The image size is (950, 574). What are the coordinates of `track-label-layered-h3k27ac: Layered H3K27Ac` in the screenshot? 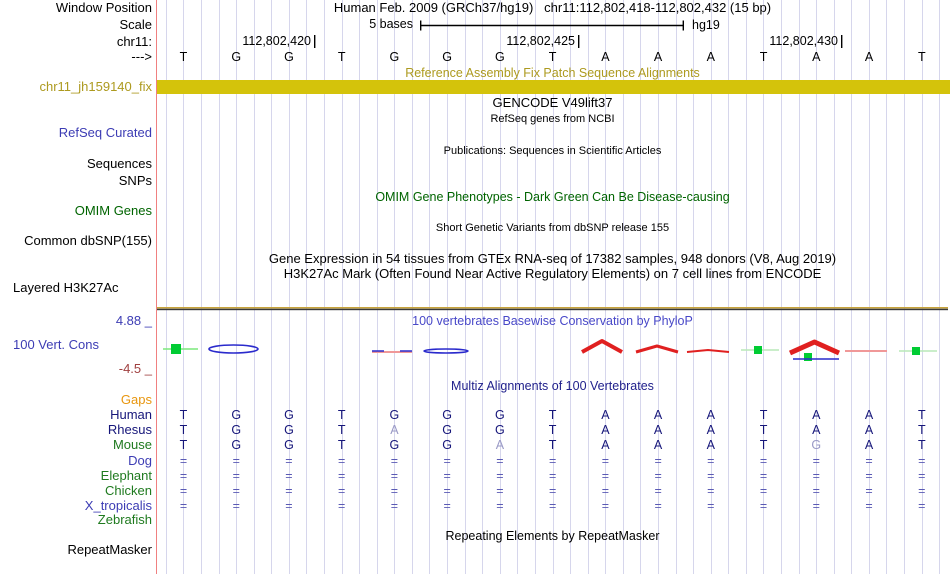 It's located at (66, 287).